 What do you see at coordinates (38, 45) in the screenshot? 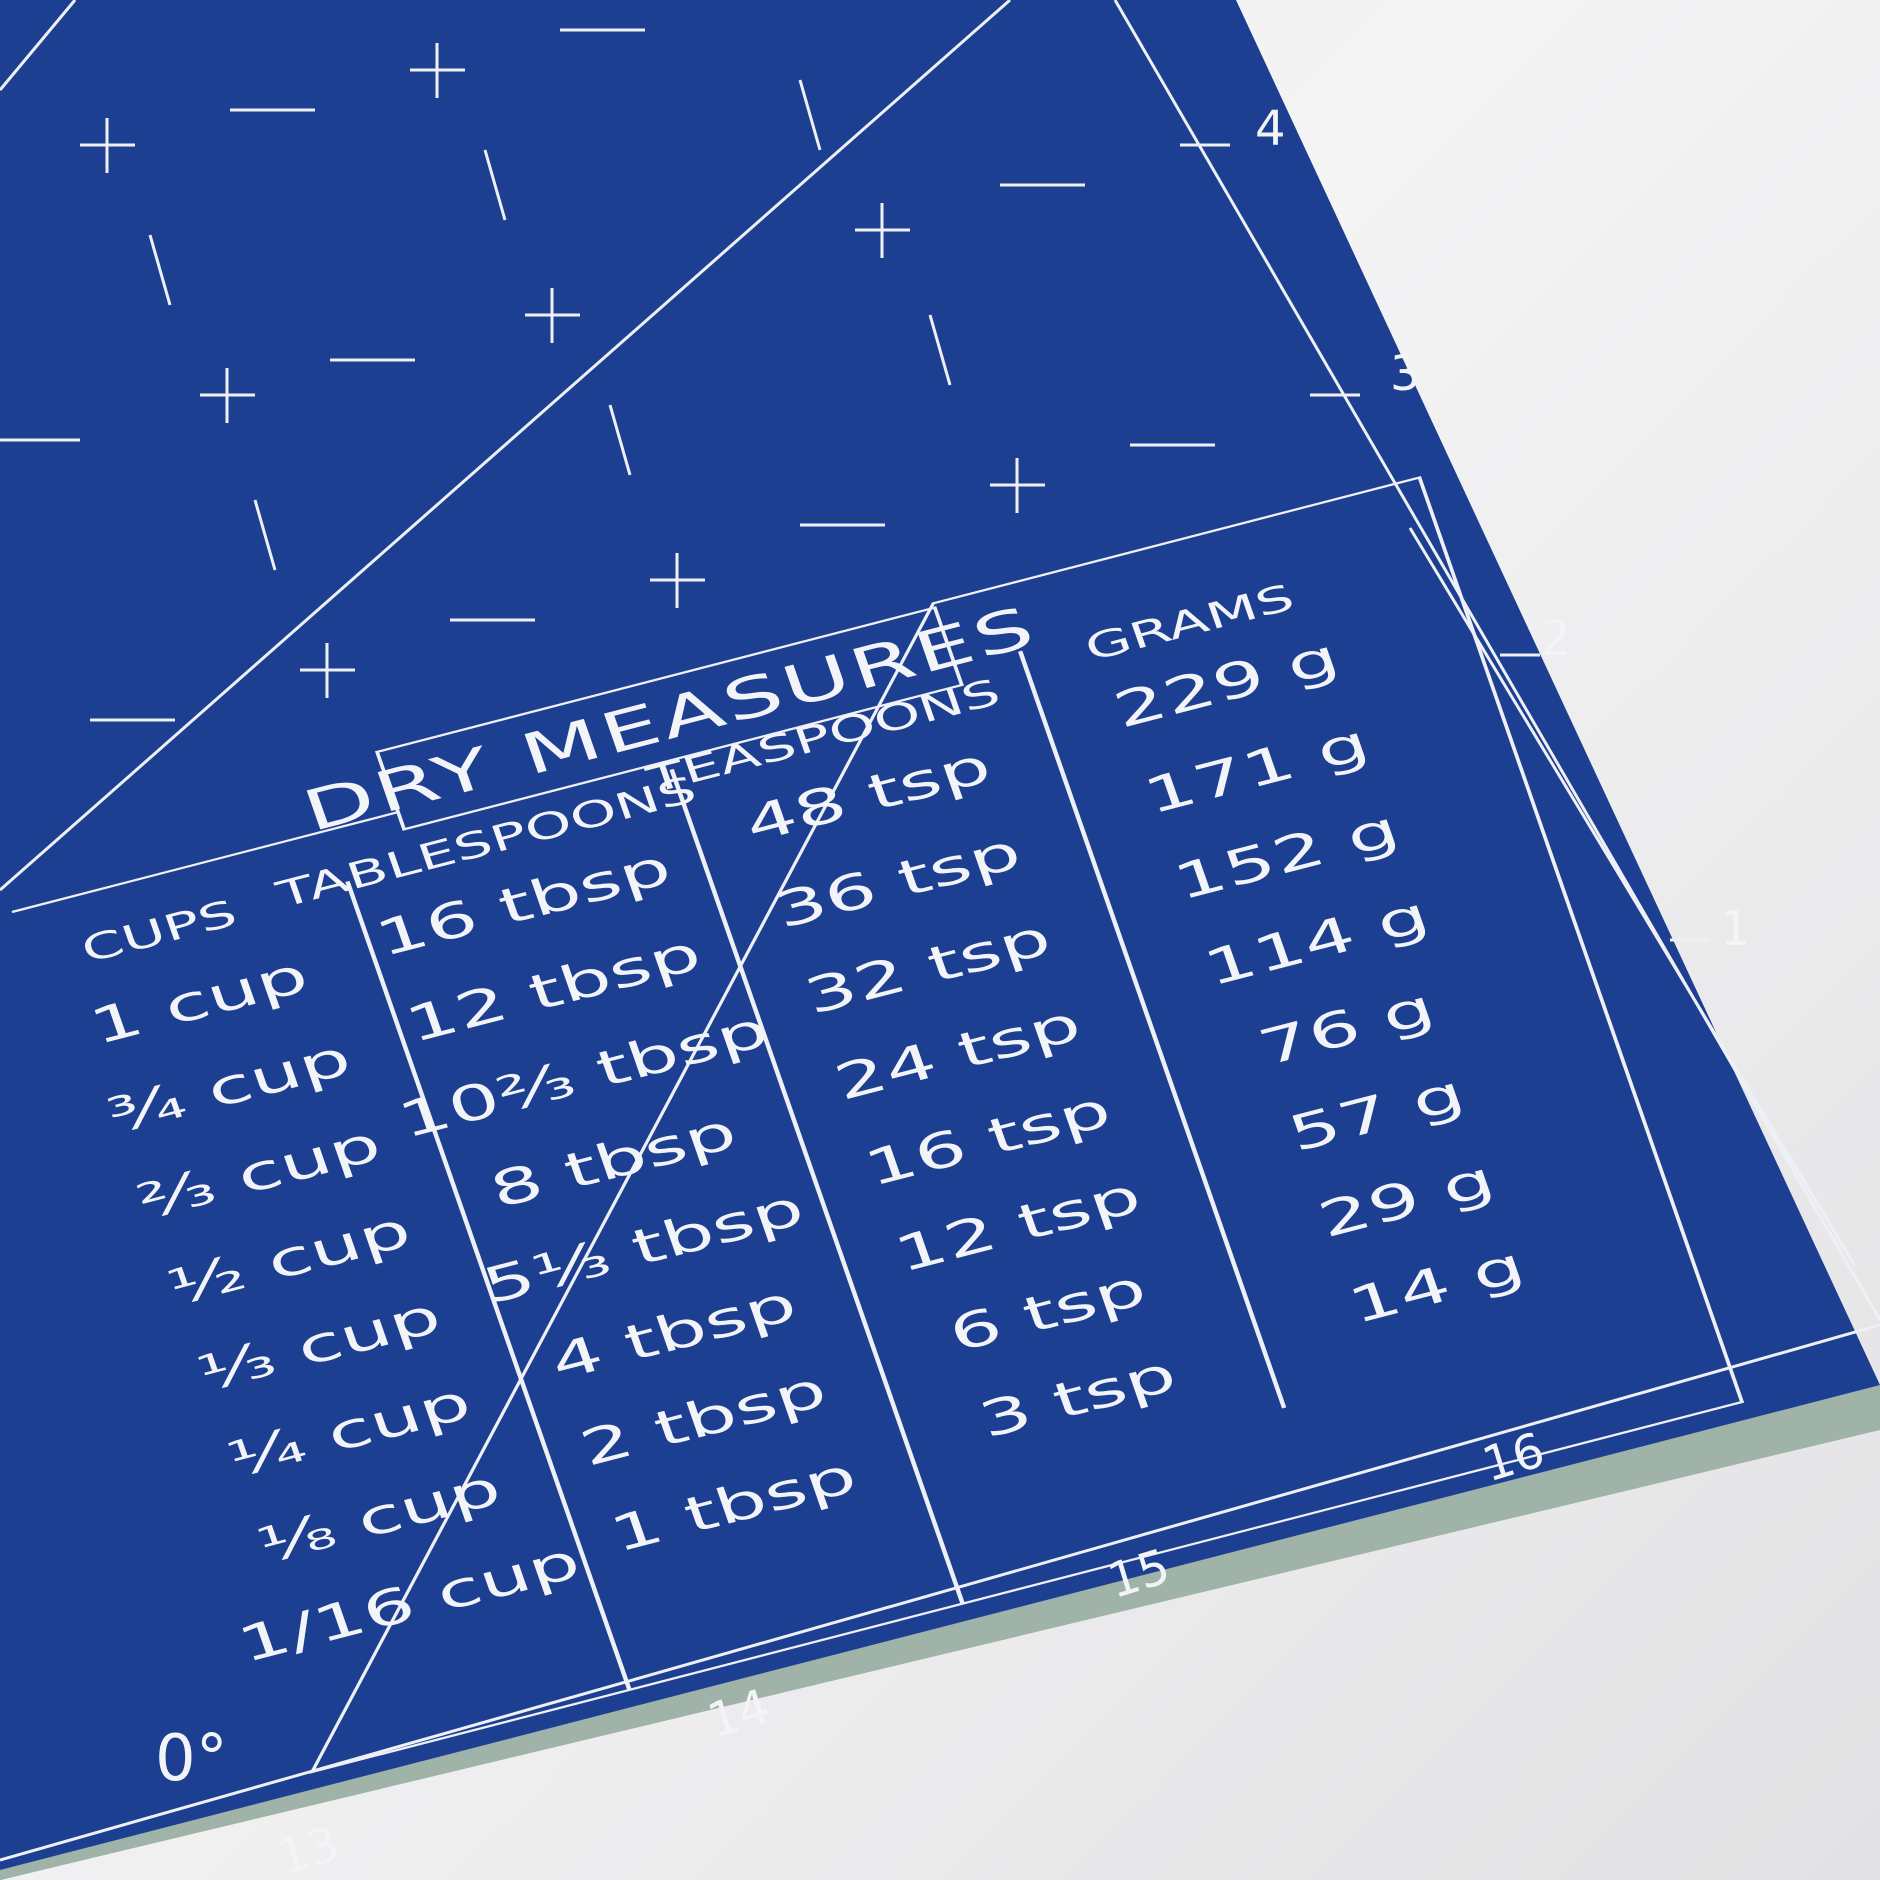
I see `diagonal-line` at bounding box center [38, 45].